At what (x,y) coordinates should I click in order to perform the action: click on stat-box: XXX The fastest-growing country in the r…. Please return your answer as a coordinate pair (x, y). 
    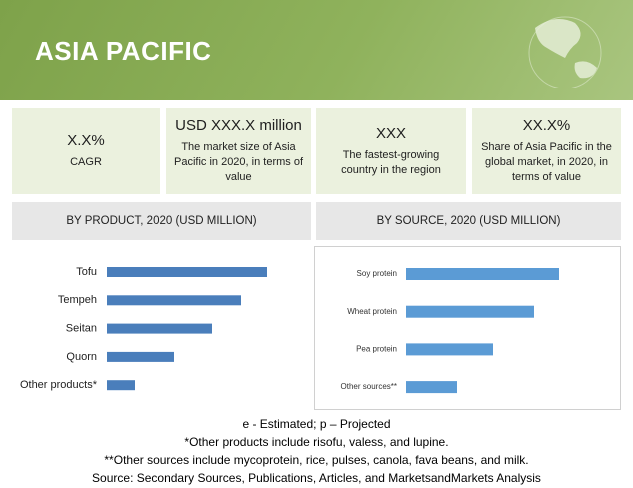
    Looking at the image, I should click on (391, 151).